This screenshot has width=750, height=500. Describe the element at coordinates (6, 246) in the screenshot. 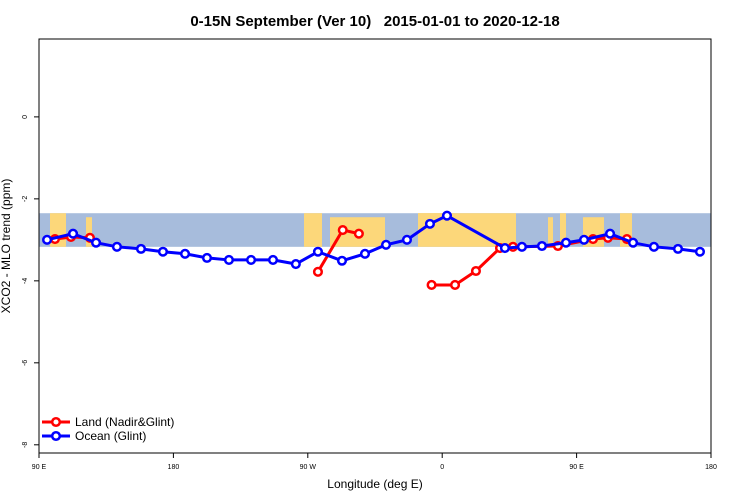

I see `y-axis-label: XCO2 - MLO trend (ppm)` at that location.